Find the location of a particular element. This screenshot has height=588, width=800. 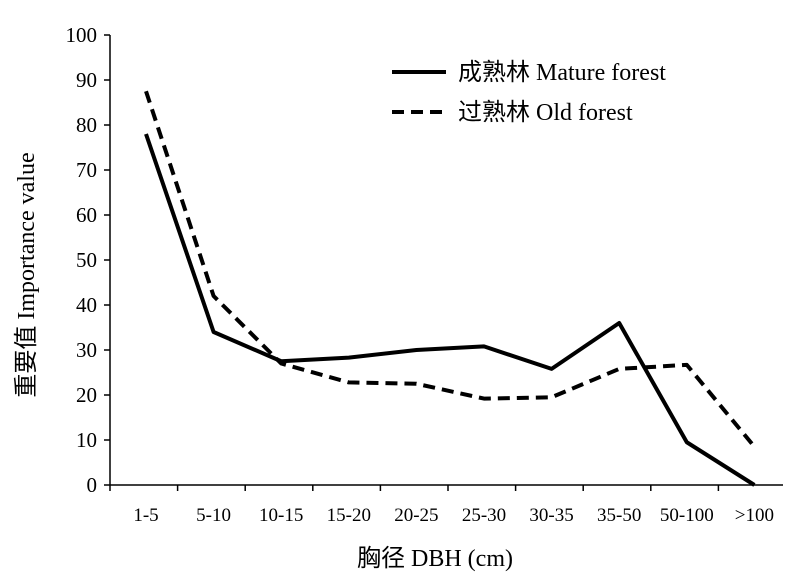

y-tick-label: 30 is located at coordinates (86, 350).